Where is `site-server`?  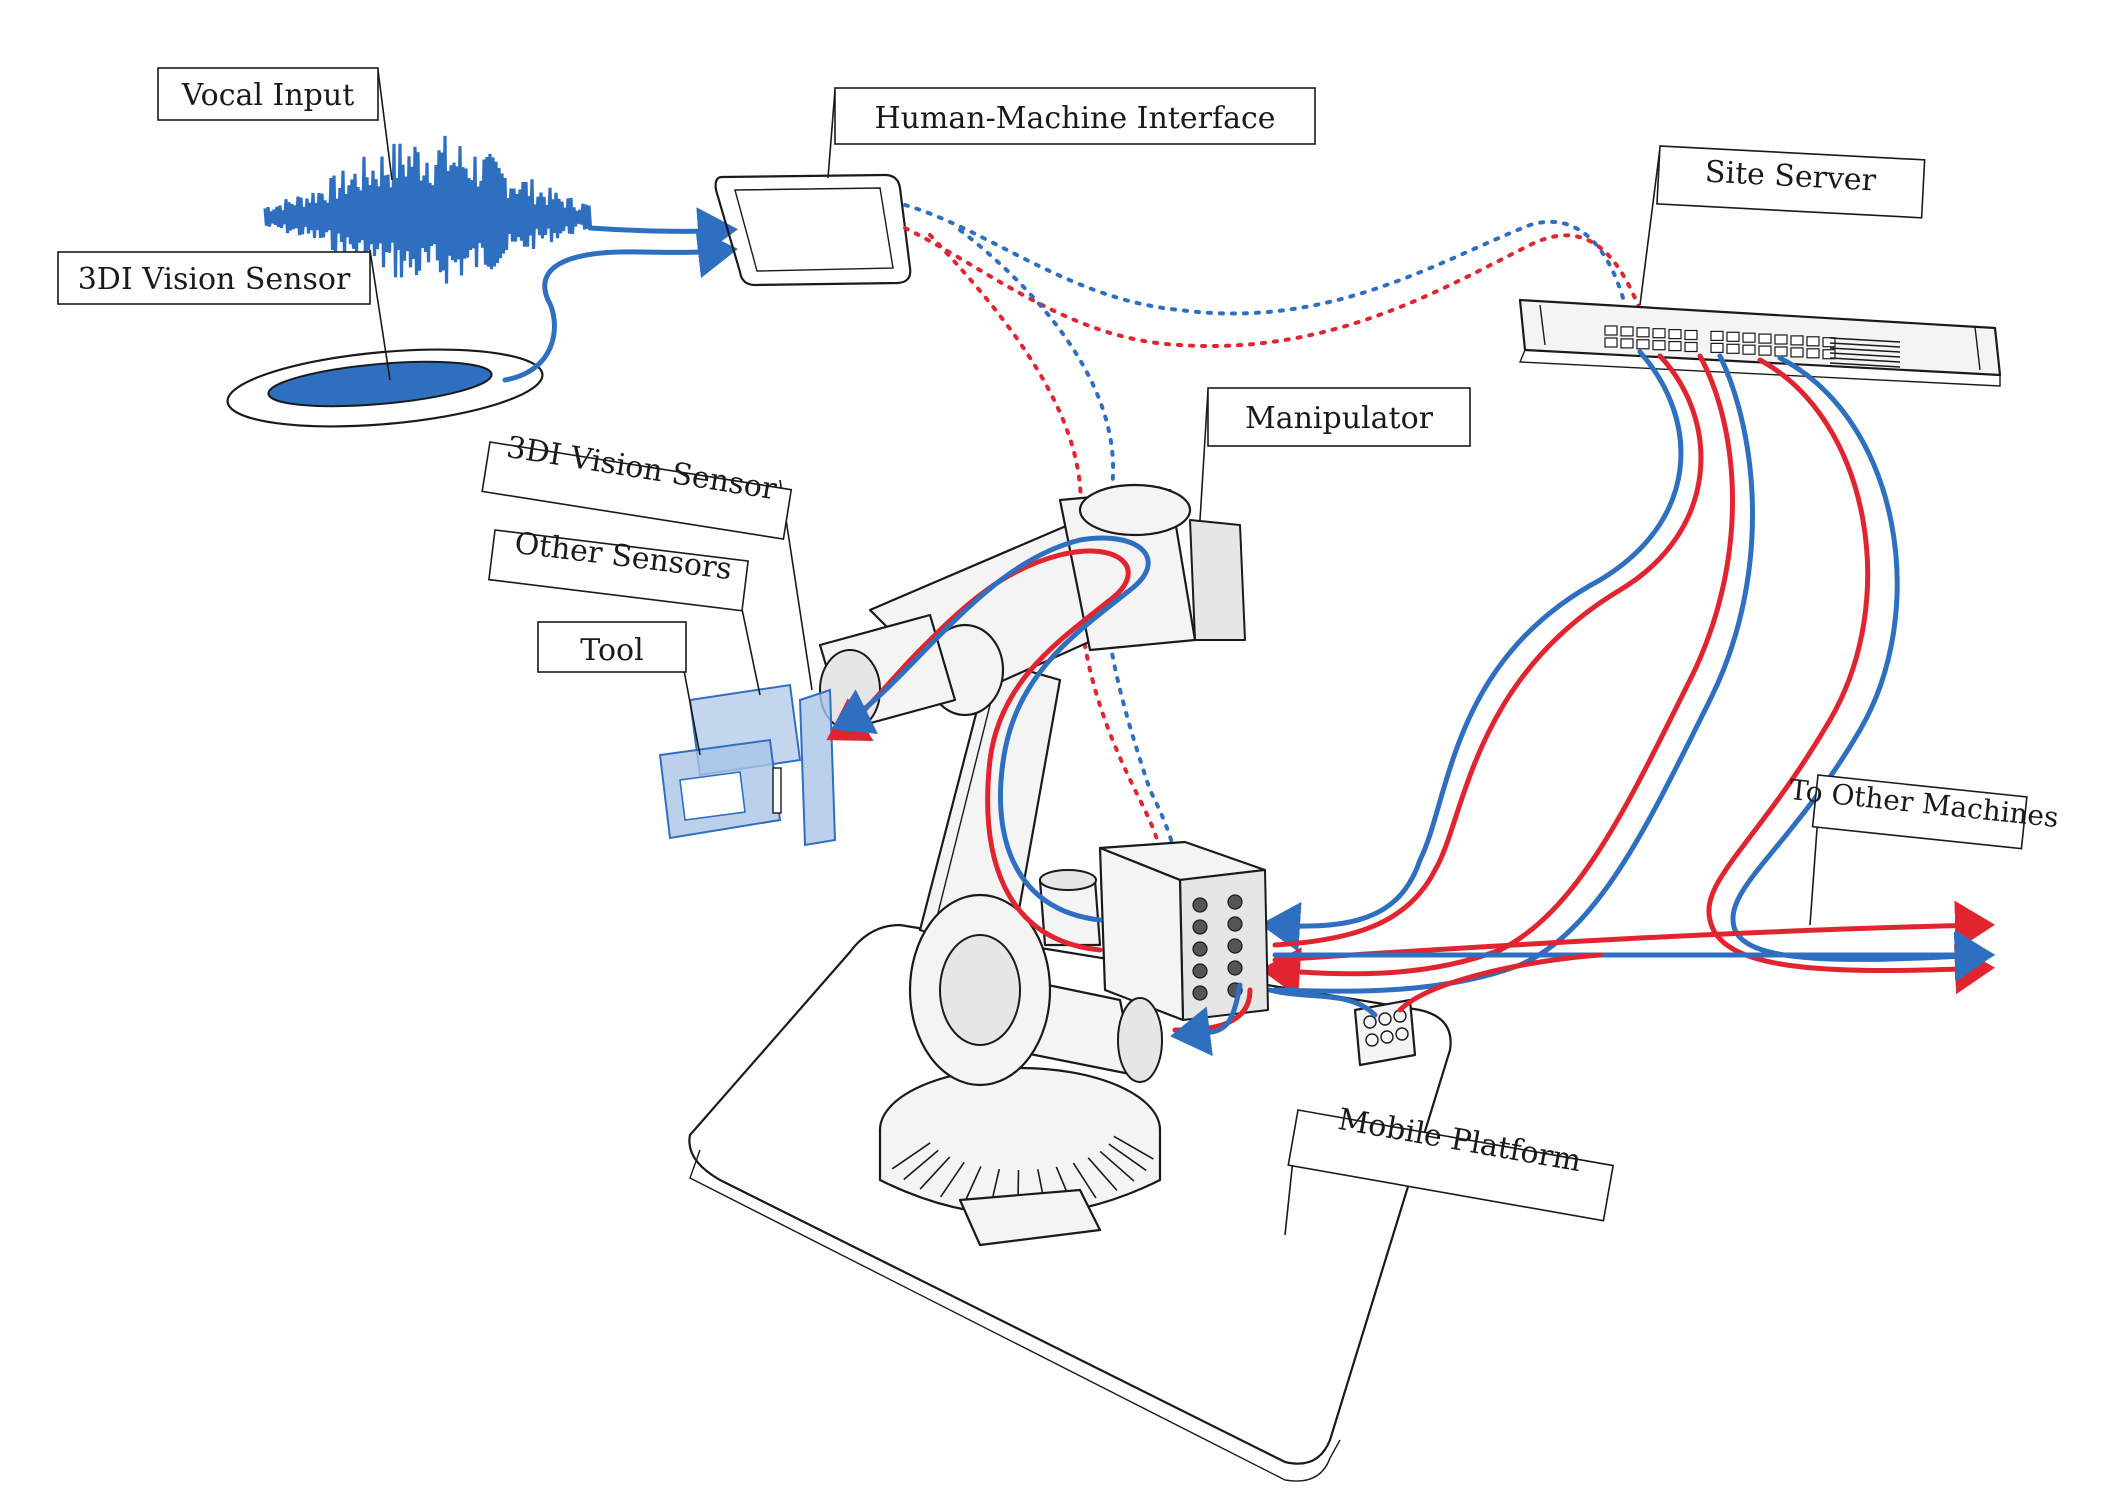
site-server is located at coordinates (1760, 342).